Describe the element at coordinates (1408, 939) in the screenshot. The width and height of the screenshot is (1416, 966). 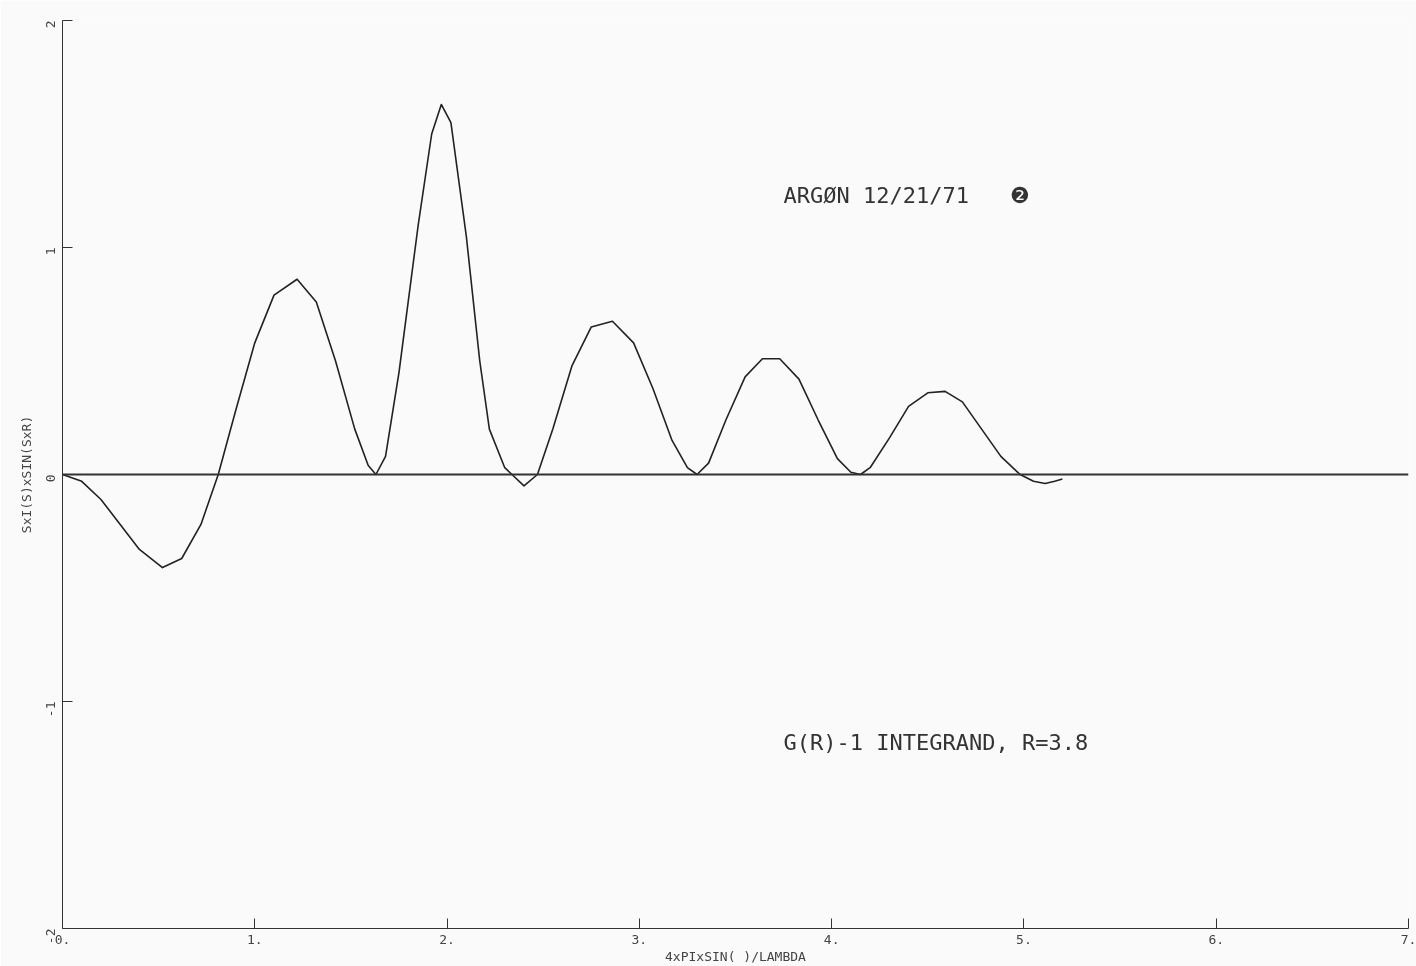
I see `x-tick-label: 7.` at that location.